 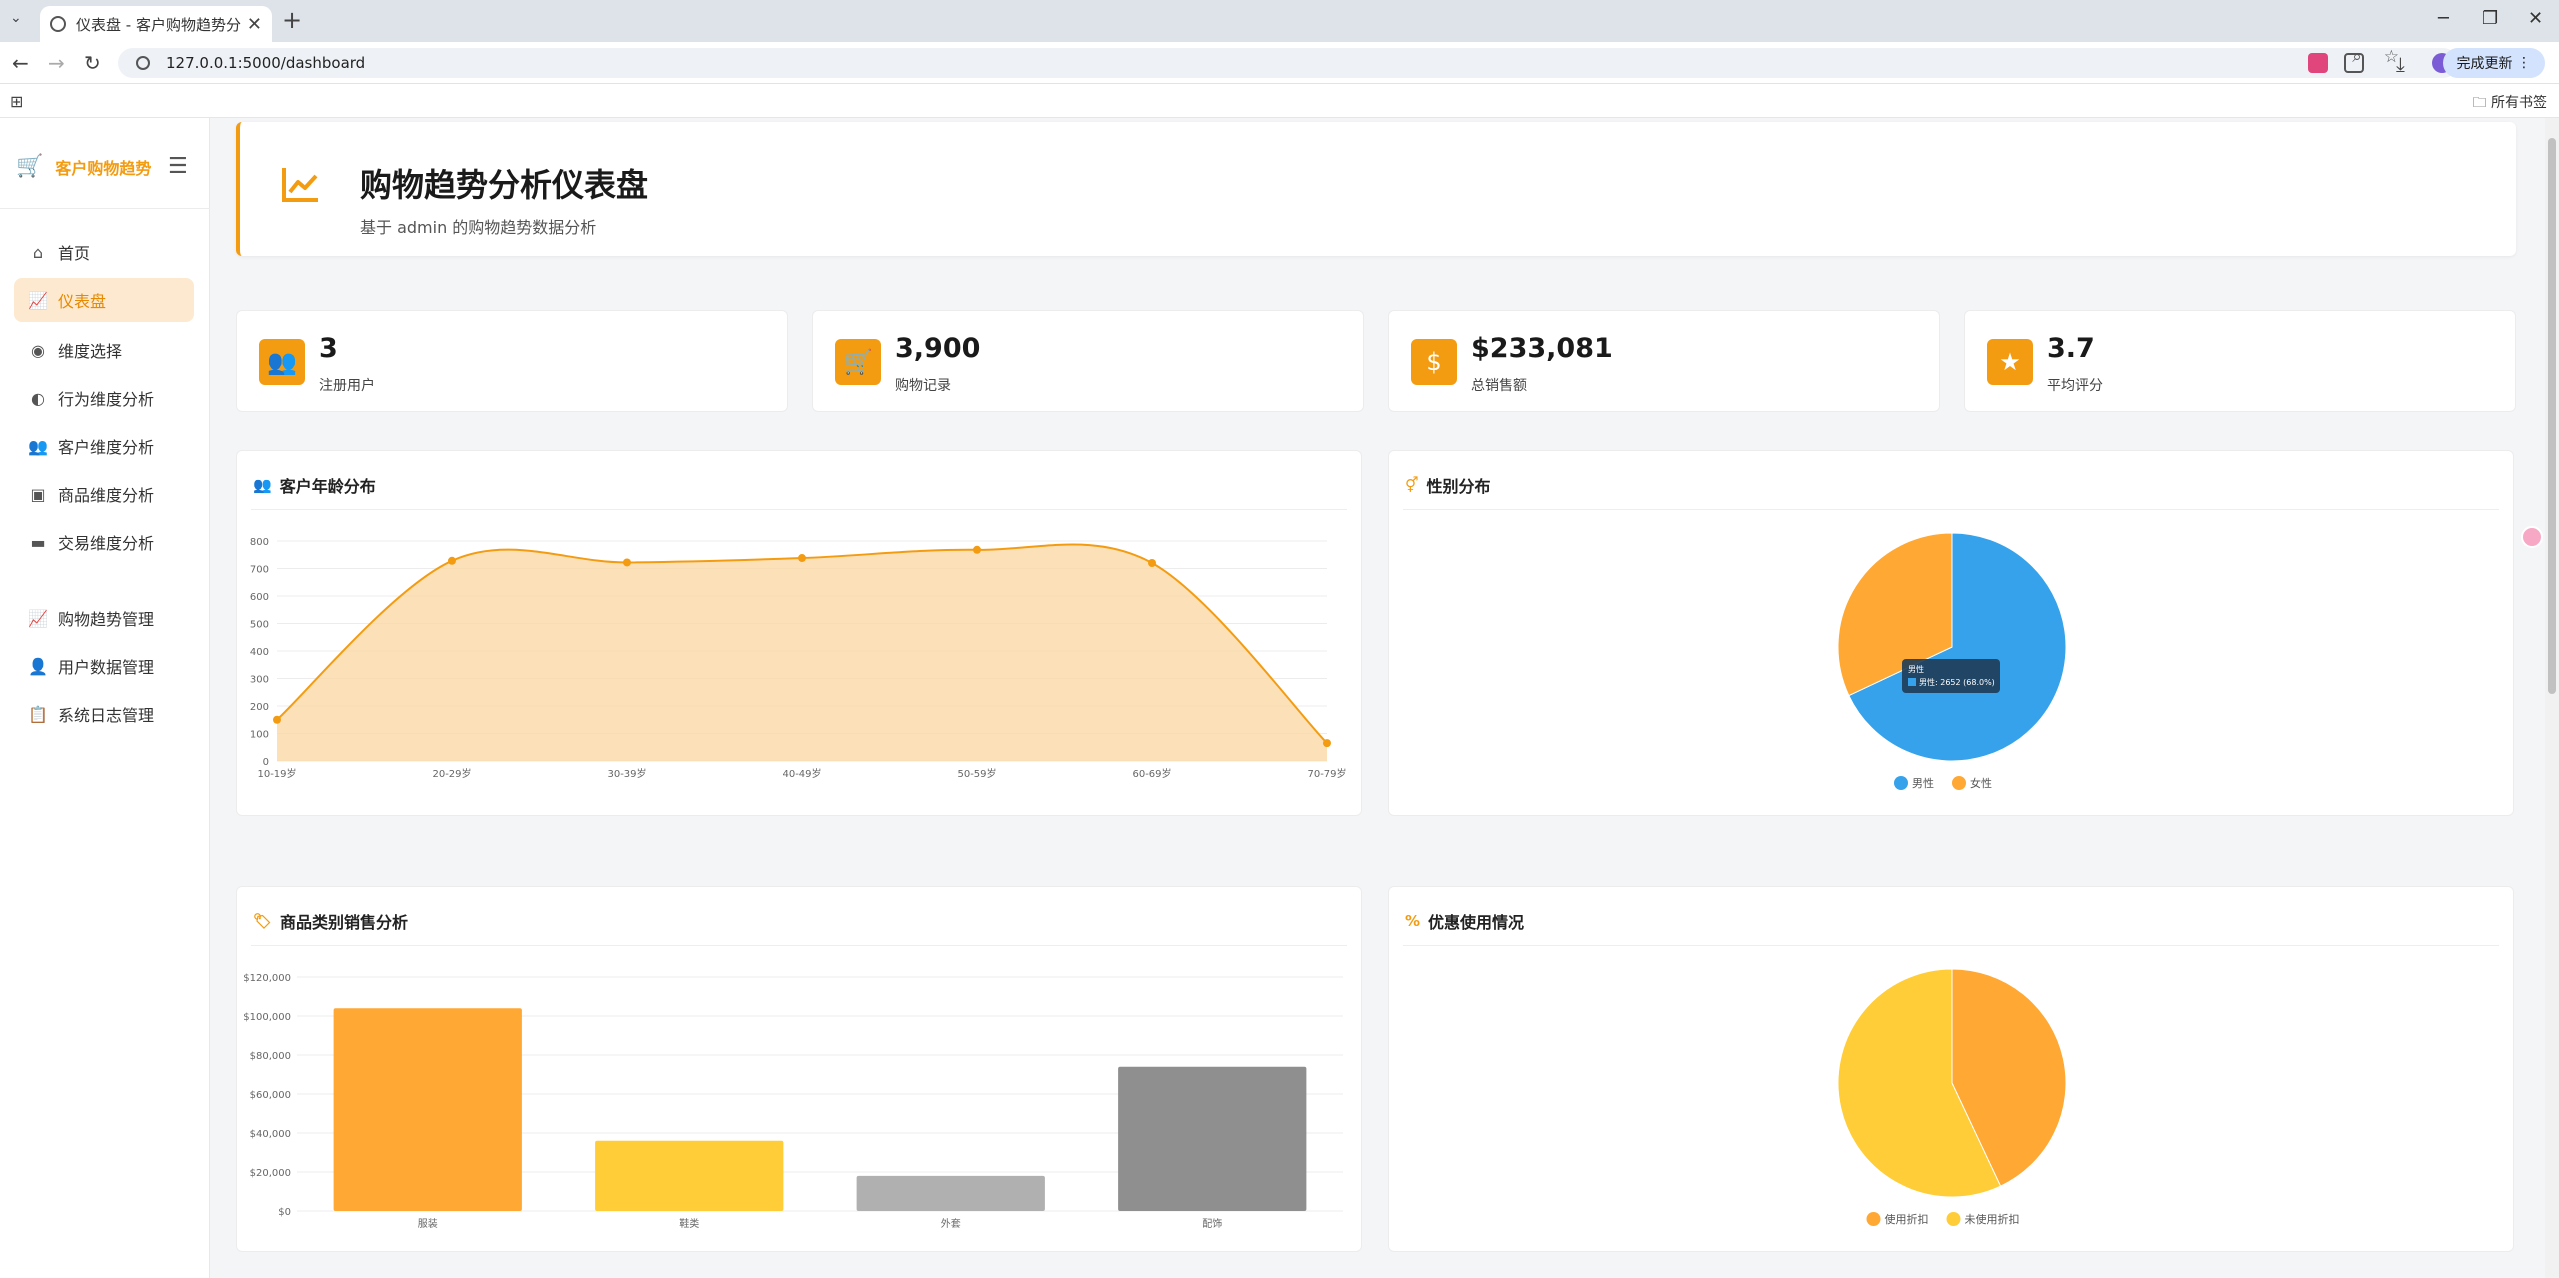 What do you see at coordinates (284, 1212) in the screenshot?
I see `y-tick-label: $0` at bounding box center [284, 1212].